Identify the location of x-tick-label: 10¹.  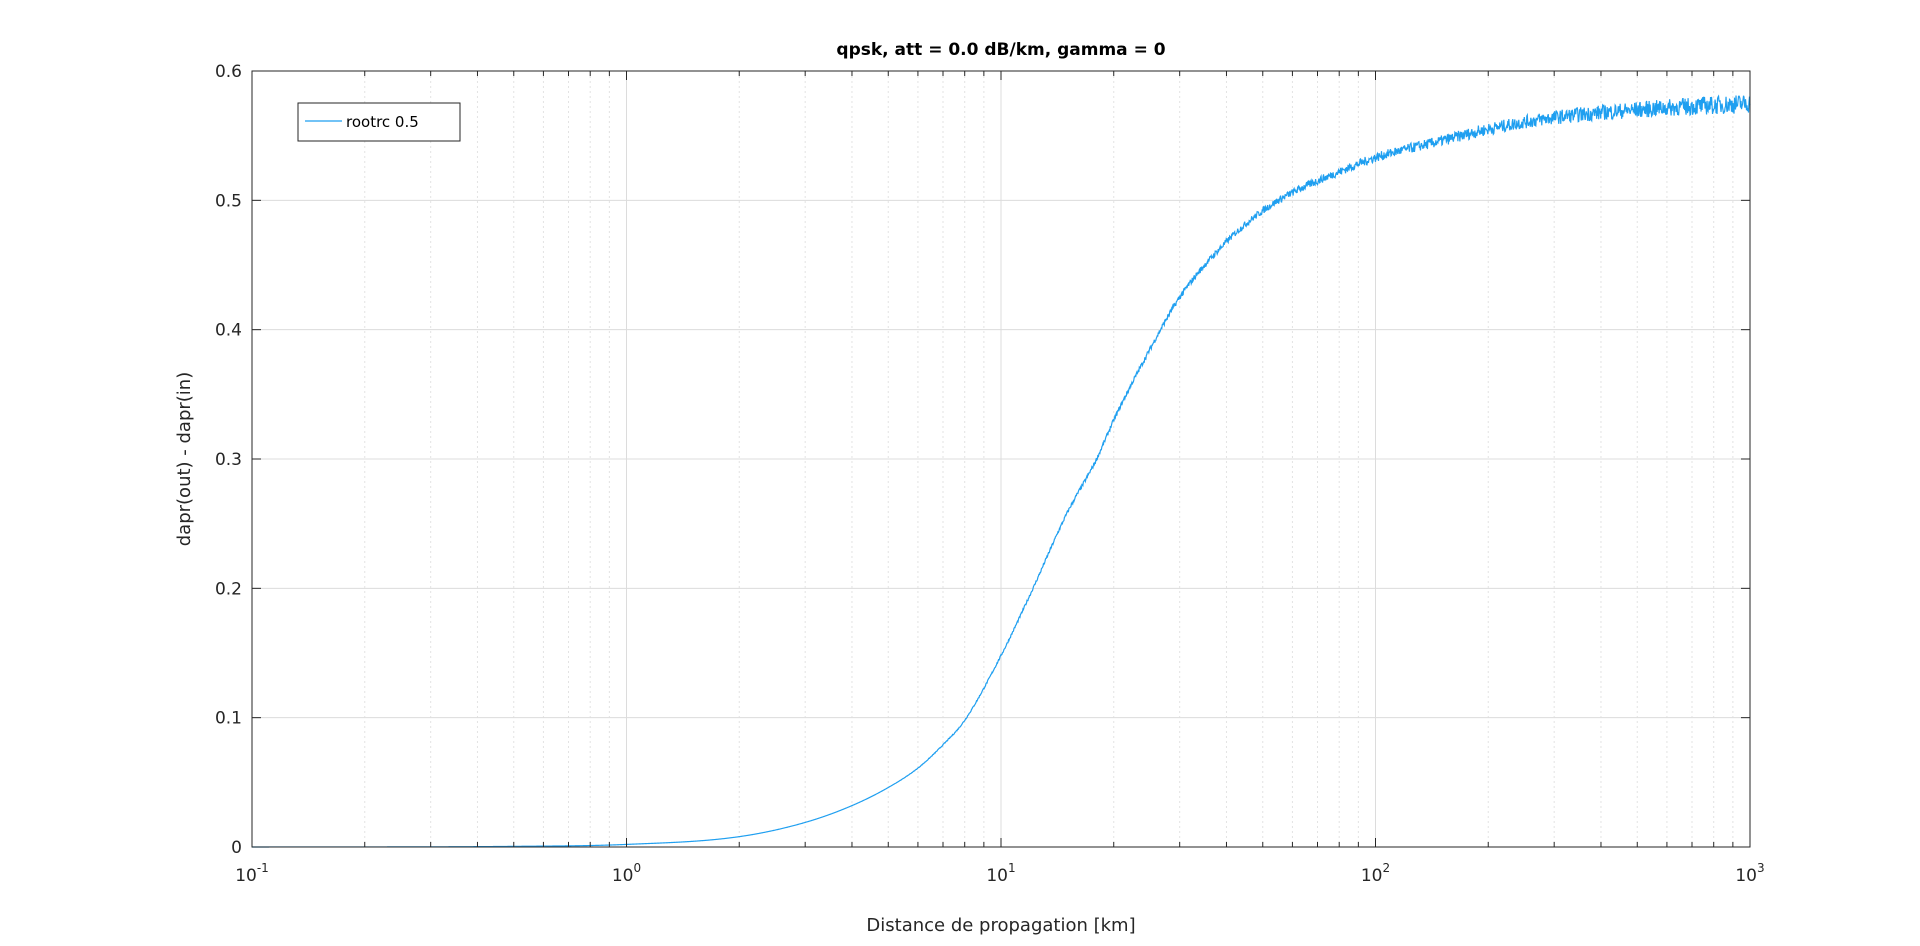
(1000, 873).